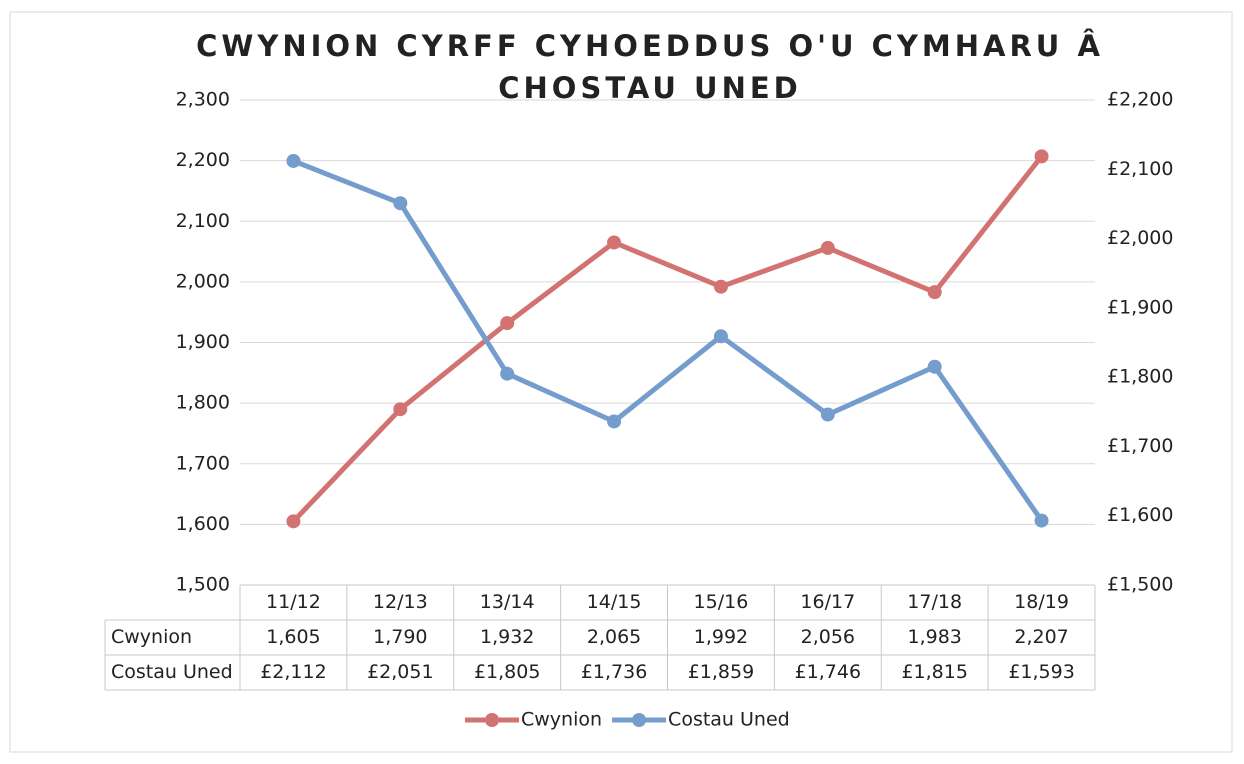 Image resolution: width=1244 pixels, height=764 pixels. What do you see at coordinates (203, 463) in the screenshot?
I see `y-tick-label: 1,700` at bounding box center [203, 463].